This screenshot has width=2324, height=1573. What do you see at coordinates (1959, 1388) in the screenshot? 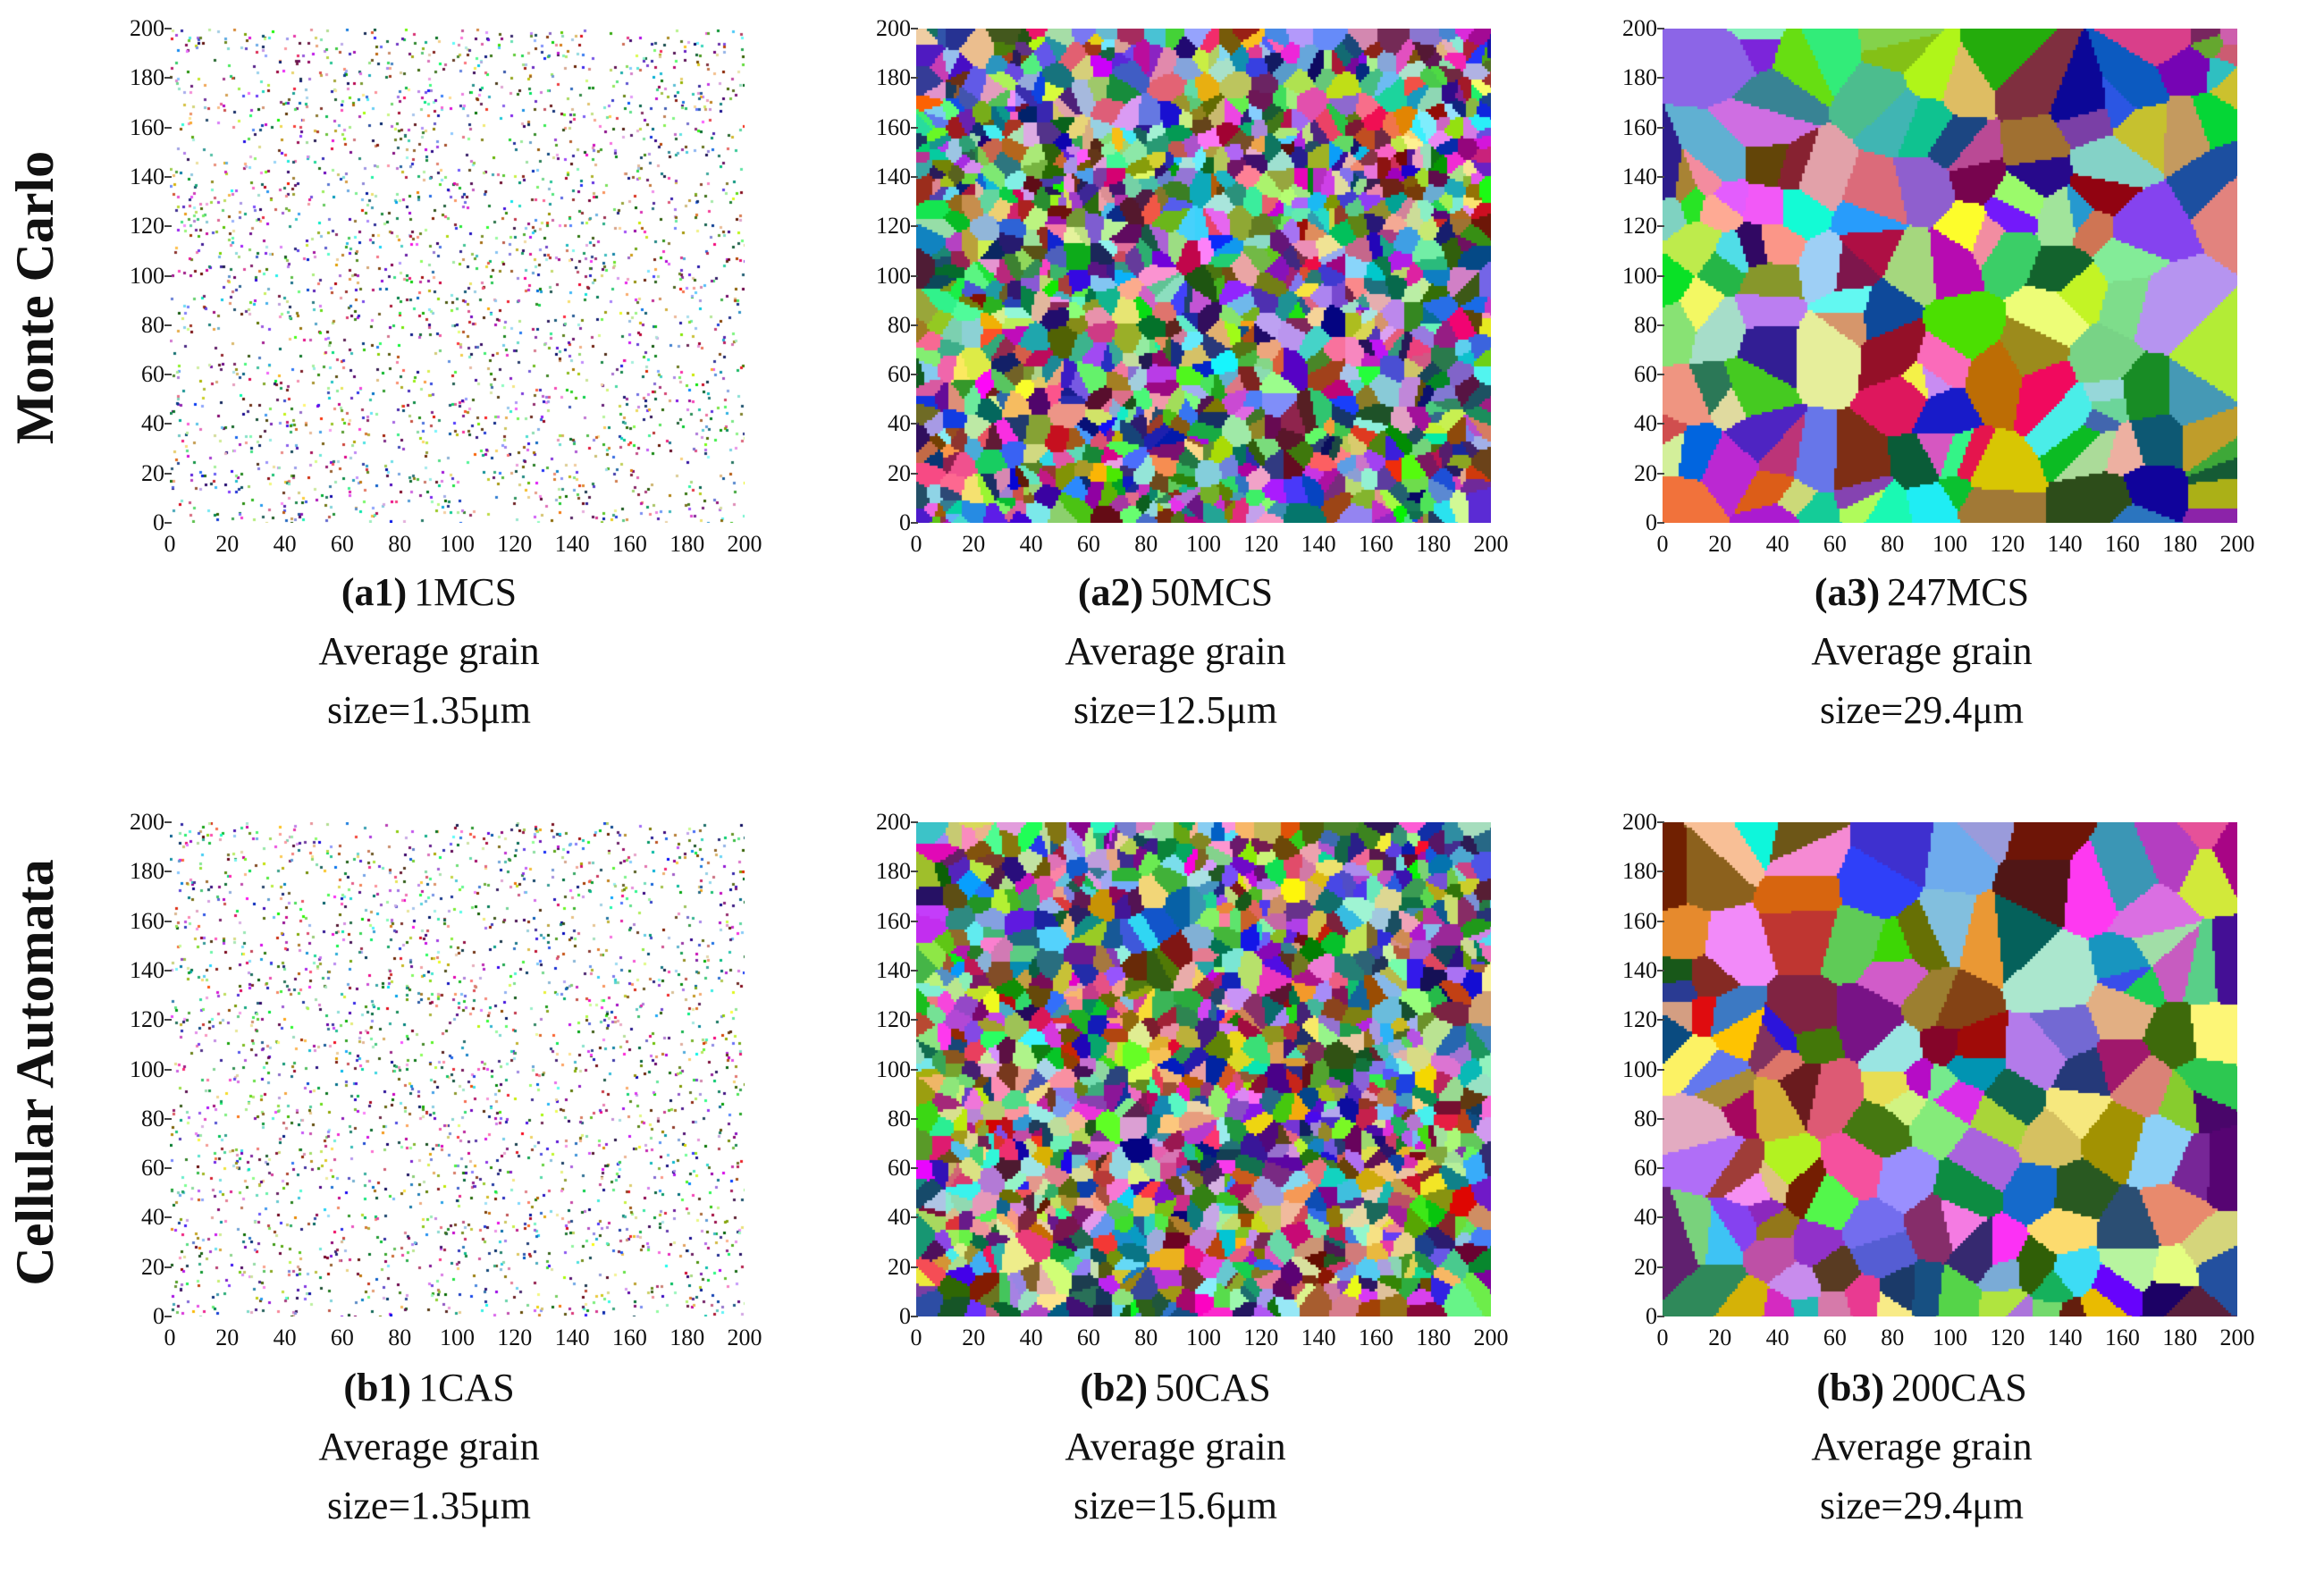
I see `step-count: 200CAS` at bounding box center [1959, 1388].